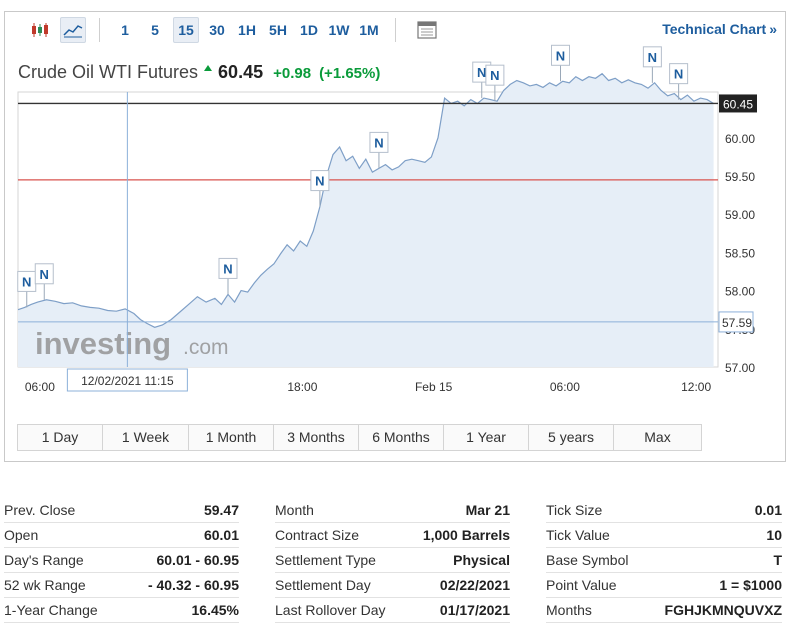  What do you see at coordinates (574, 510) in the screenshot?
I see `stats-label: Tick Size` at bounding box center [574, 510].